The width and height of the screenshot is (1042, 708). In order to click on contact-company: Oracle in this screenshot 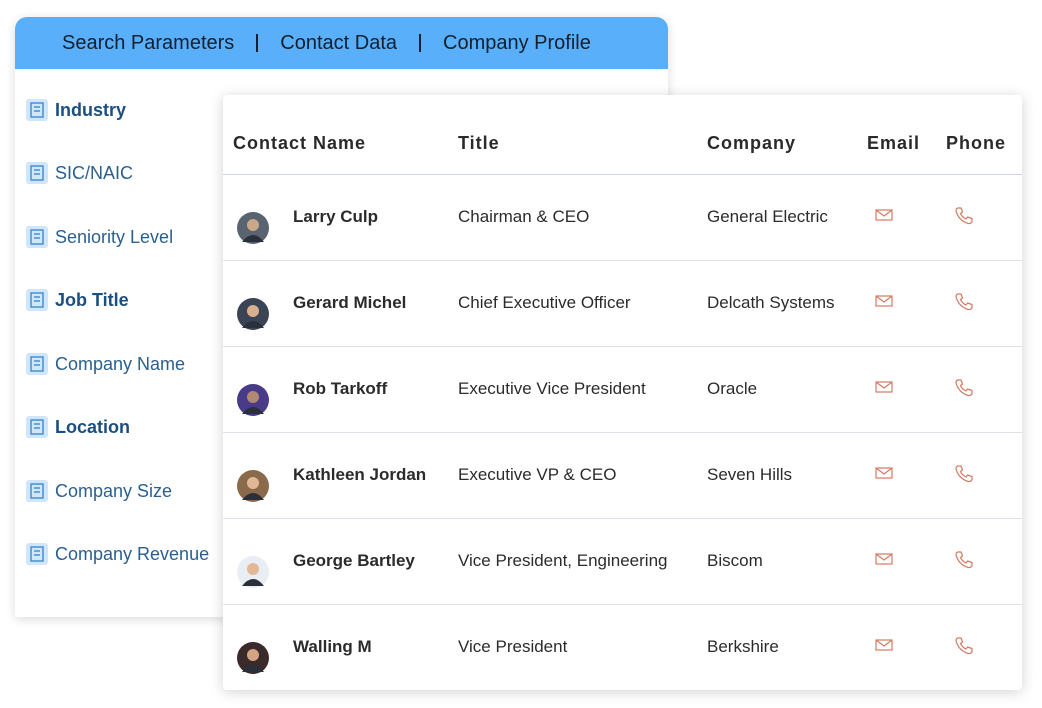, I will do `click(732, 388)`.